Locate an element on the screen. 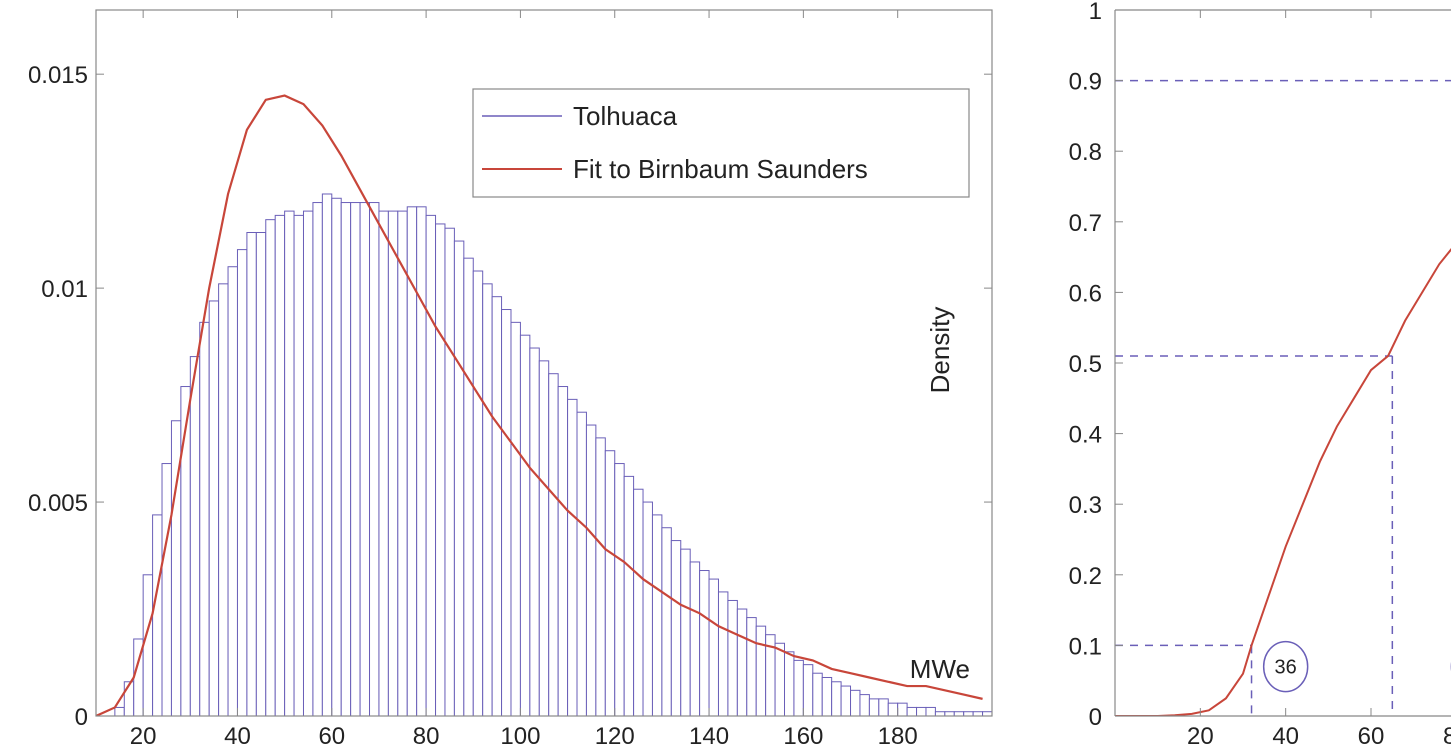  annotation-circle is located at coordinates (1285, 666).